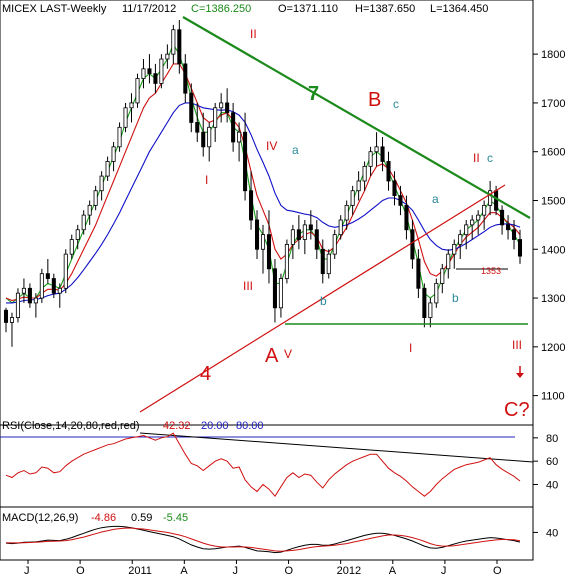  I want to click on price-tick-label: 1200, so click(553, 348).